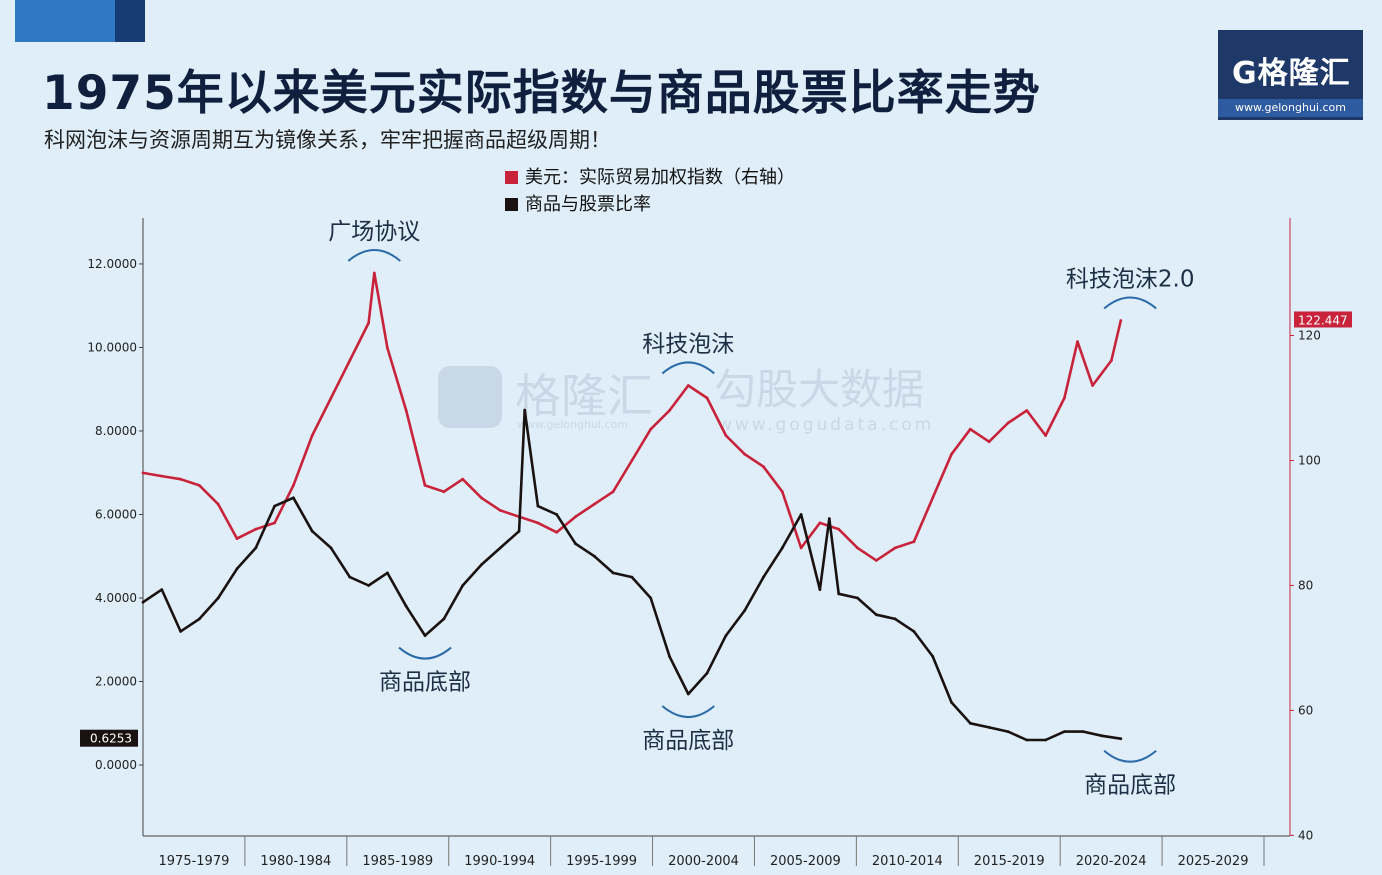  Describe the element at coordinates (1309, 460) in the screenshot. I see `y-right-tick-label: 100` at that location.